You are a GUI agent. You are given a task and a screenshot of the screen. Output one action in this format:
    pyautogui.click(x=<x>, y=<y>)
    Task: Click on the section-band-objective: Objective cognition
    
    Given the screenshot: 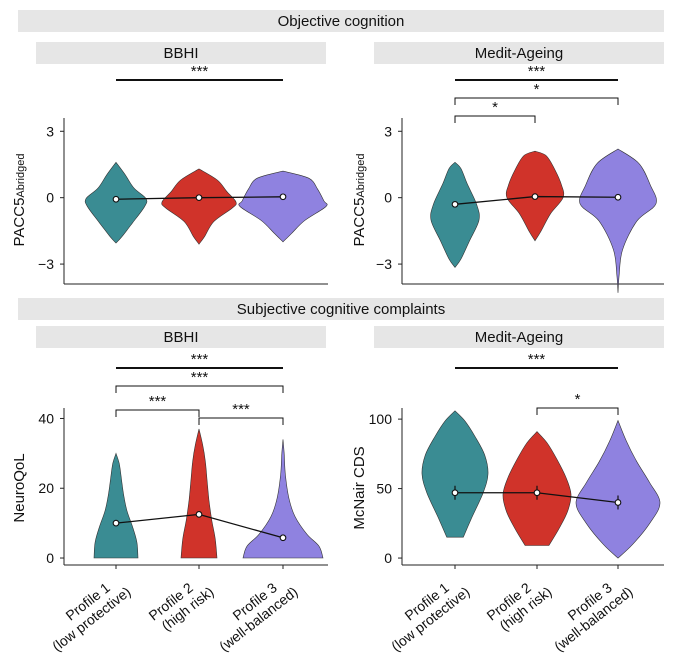 What is the action you would take?
    pyautogui.click(x=341, y=21)
    